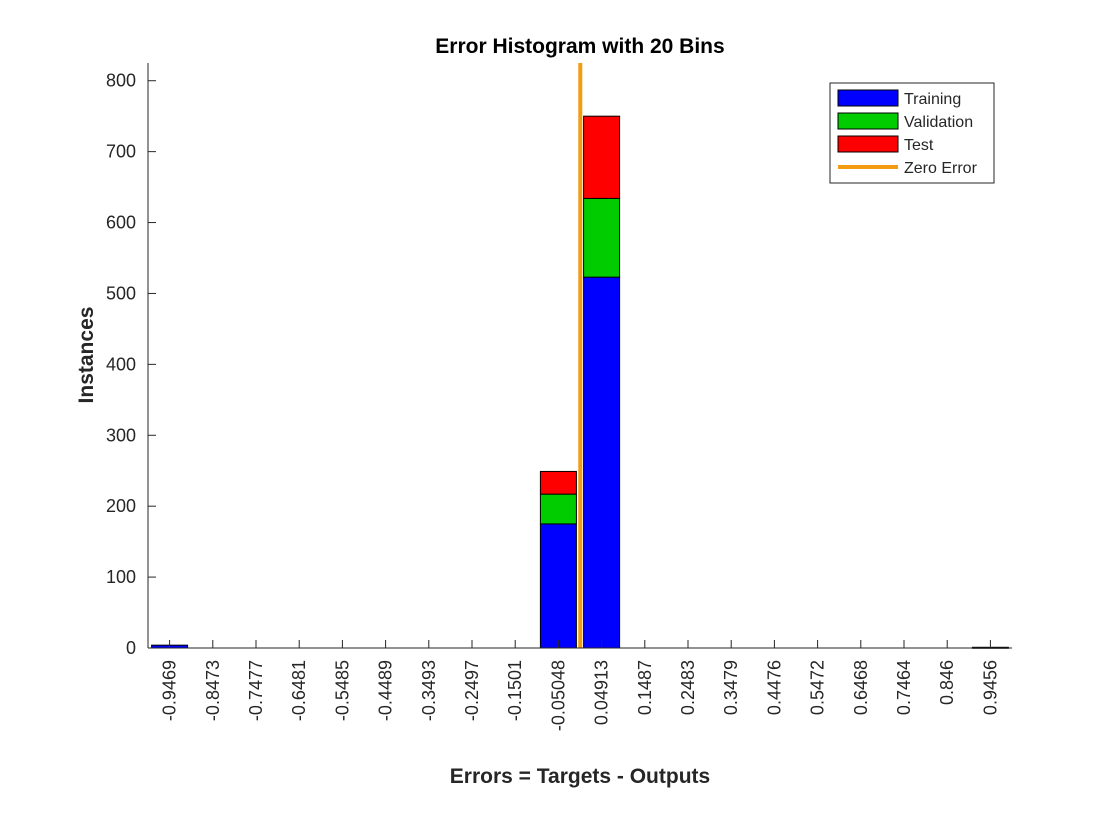  I want to click on x-tick-label-17: 0.7464, so click(904, 687).